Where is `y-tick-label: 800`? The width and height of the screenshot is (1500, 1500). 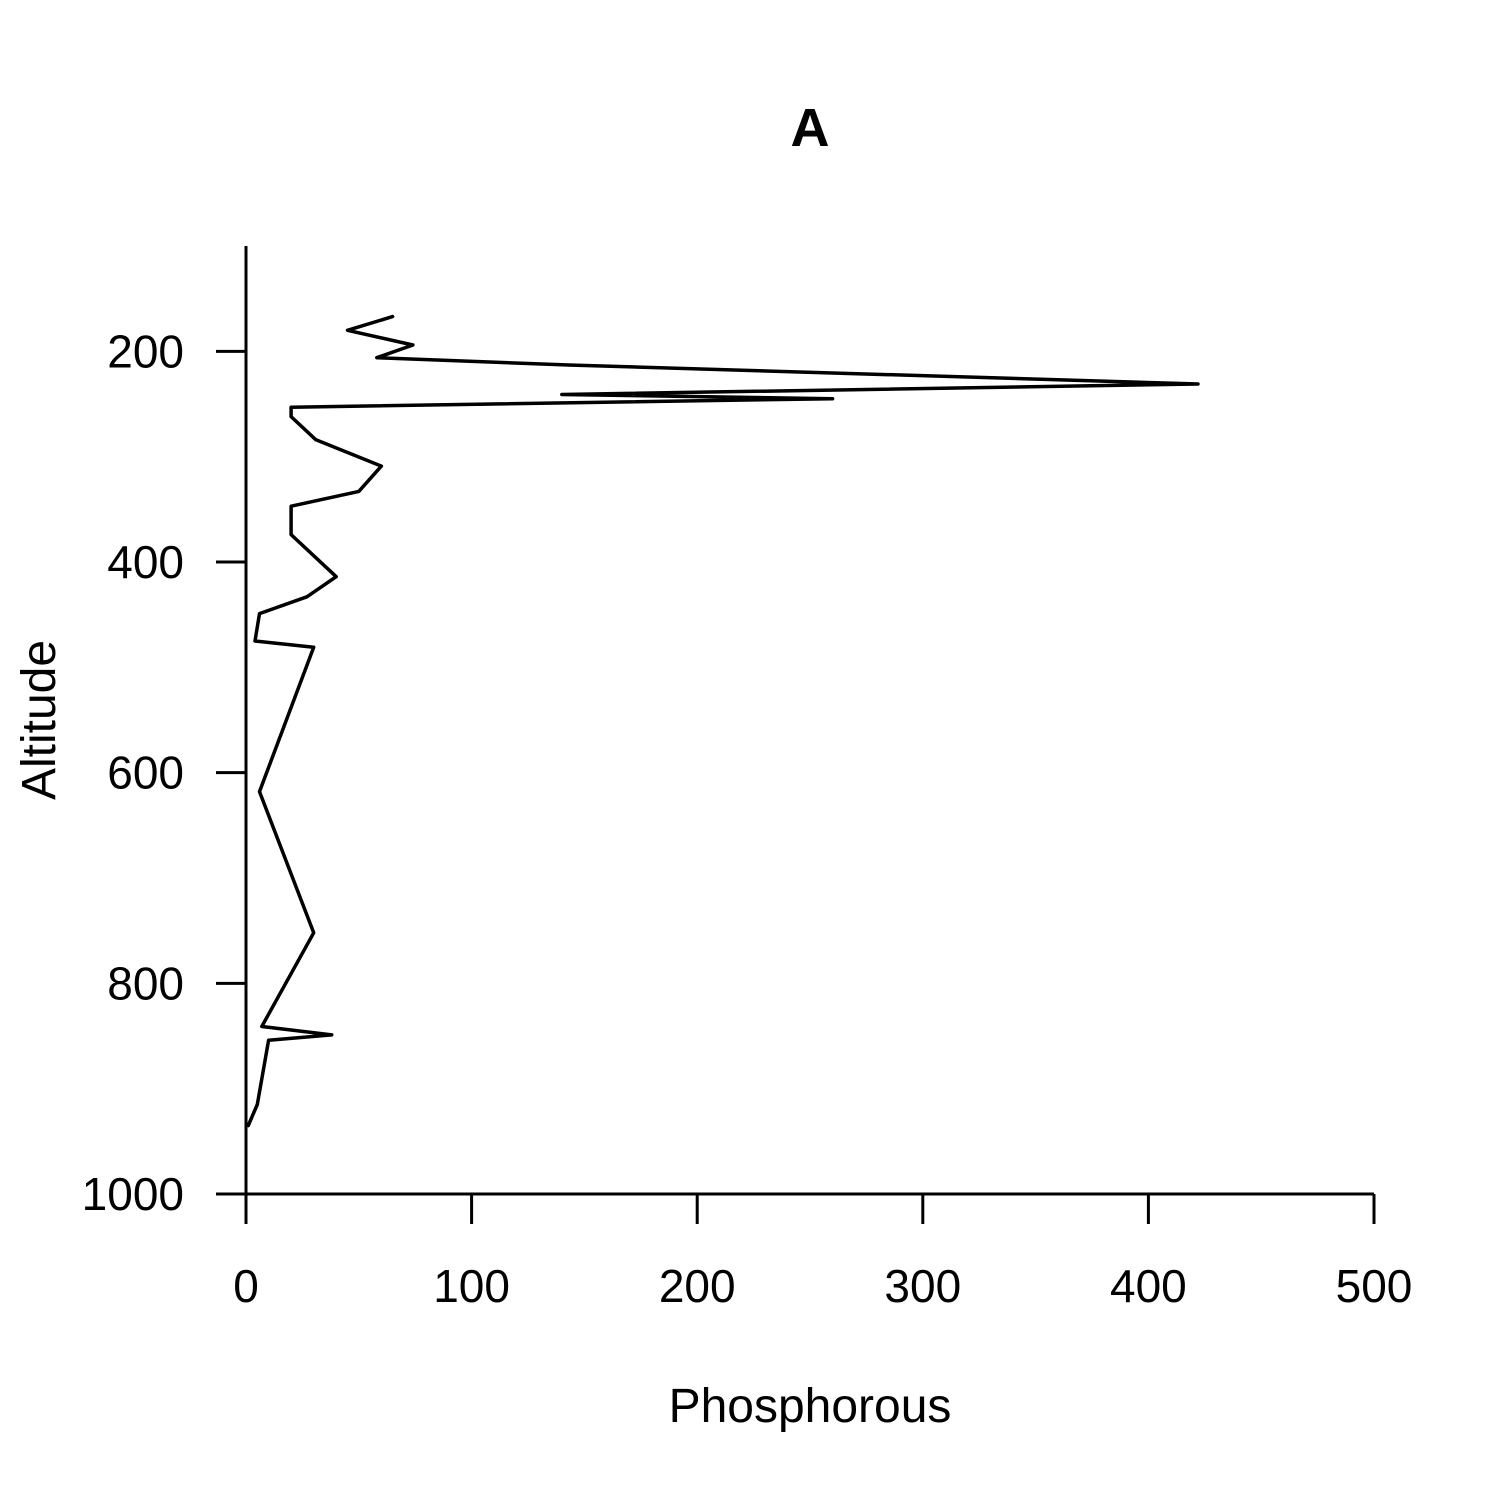
y-tick-label: 800 is located at coordinates (145, 983).